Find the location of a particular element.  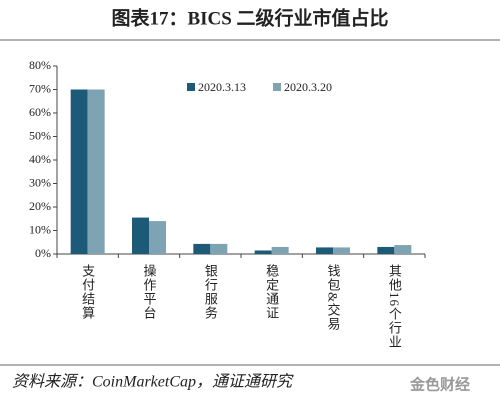

y-tick-label: 50% is located at coordinates (40, 135).